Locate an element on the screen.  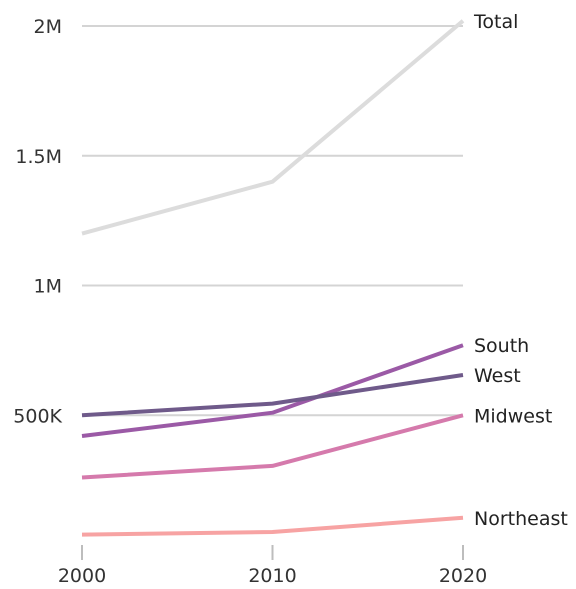
series-line-midwest is located at coordinates (272, 446).